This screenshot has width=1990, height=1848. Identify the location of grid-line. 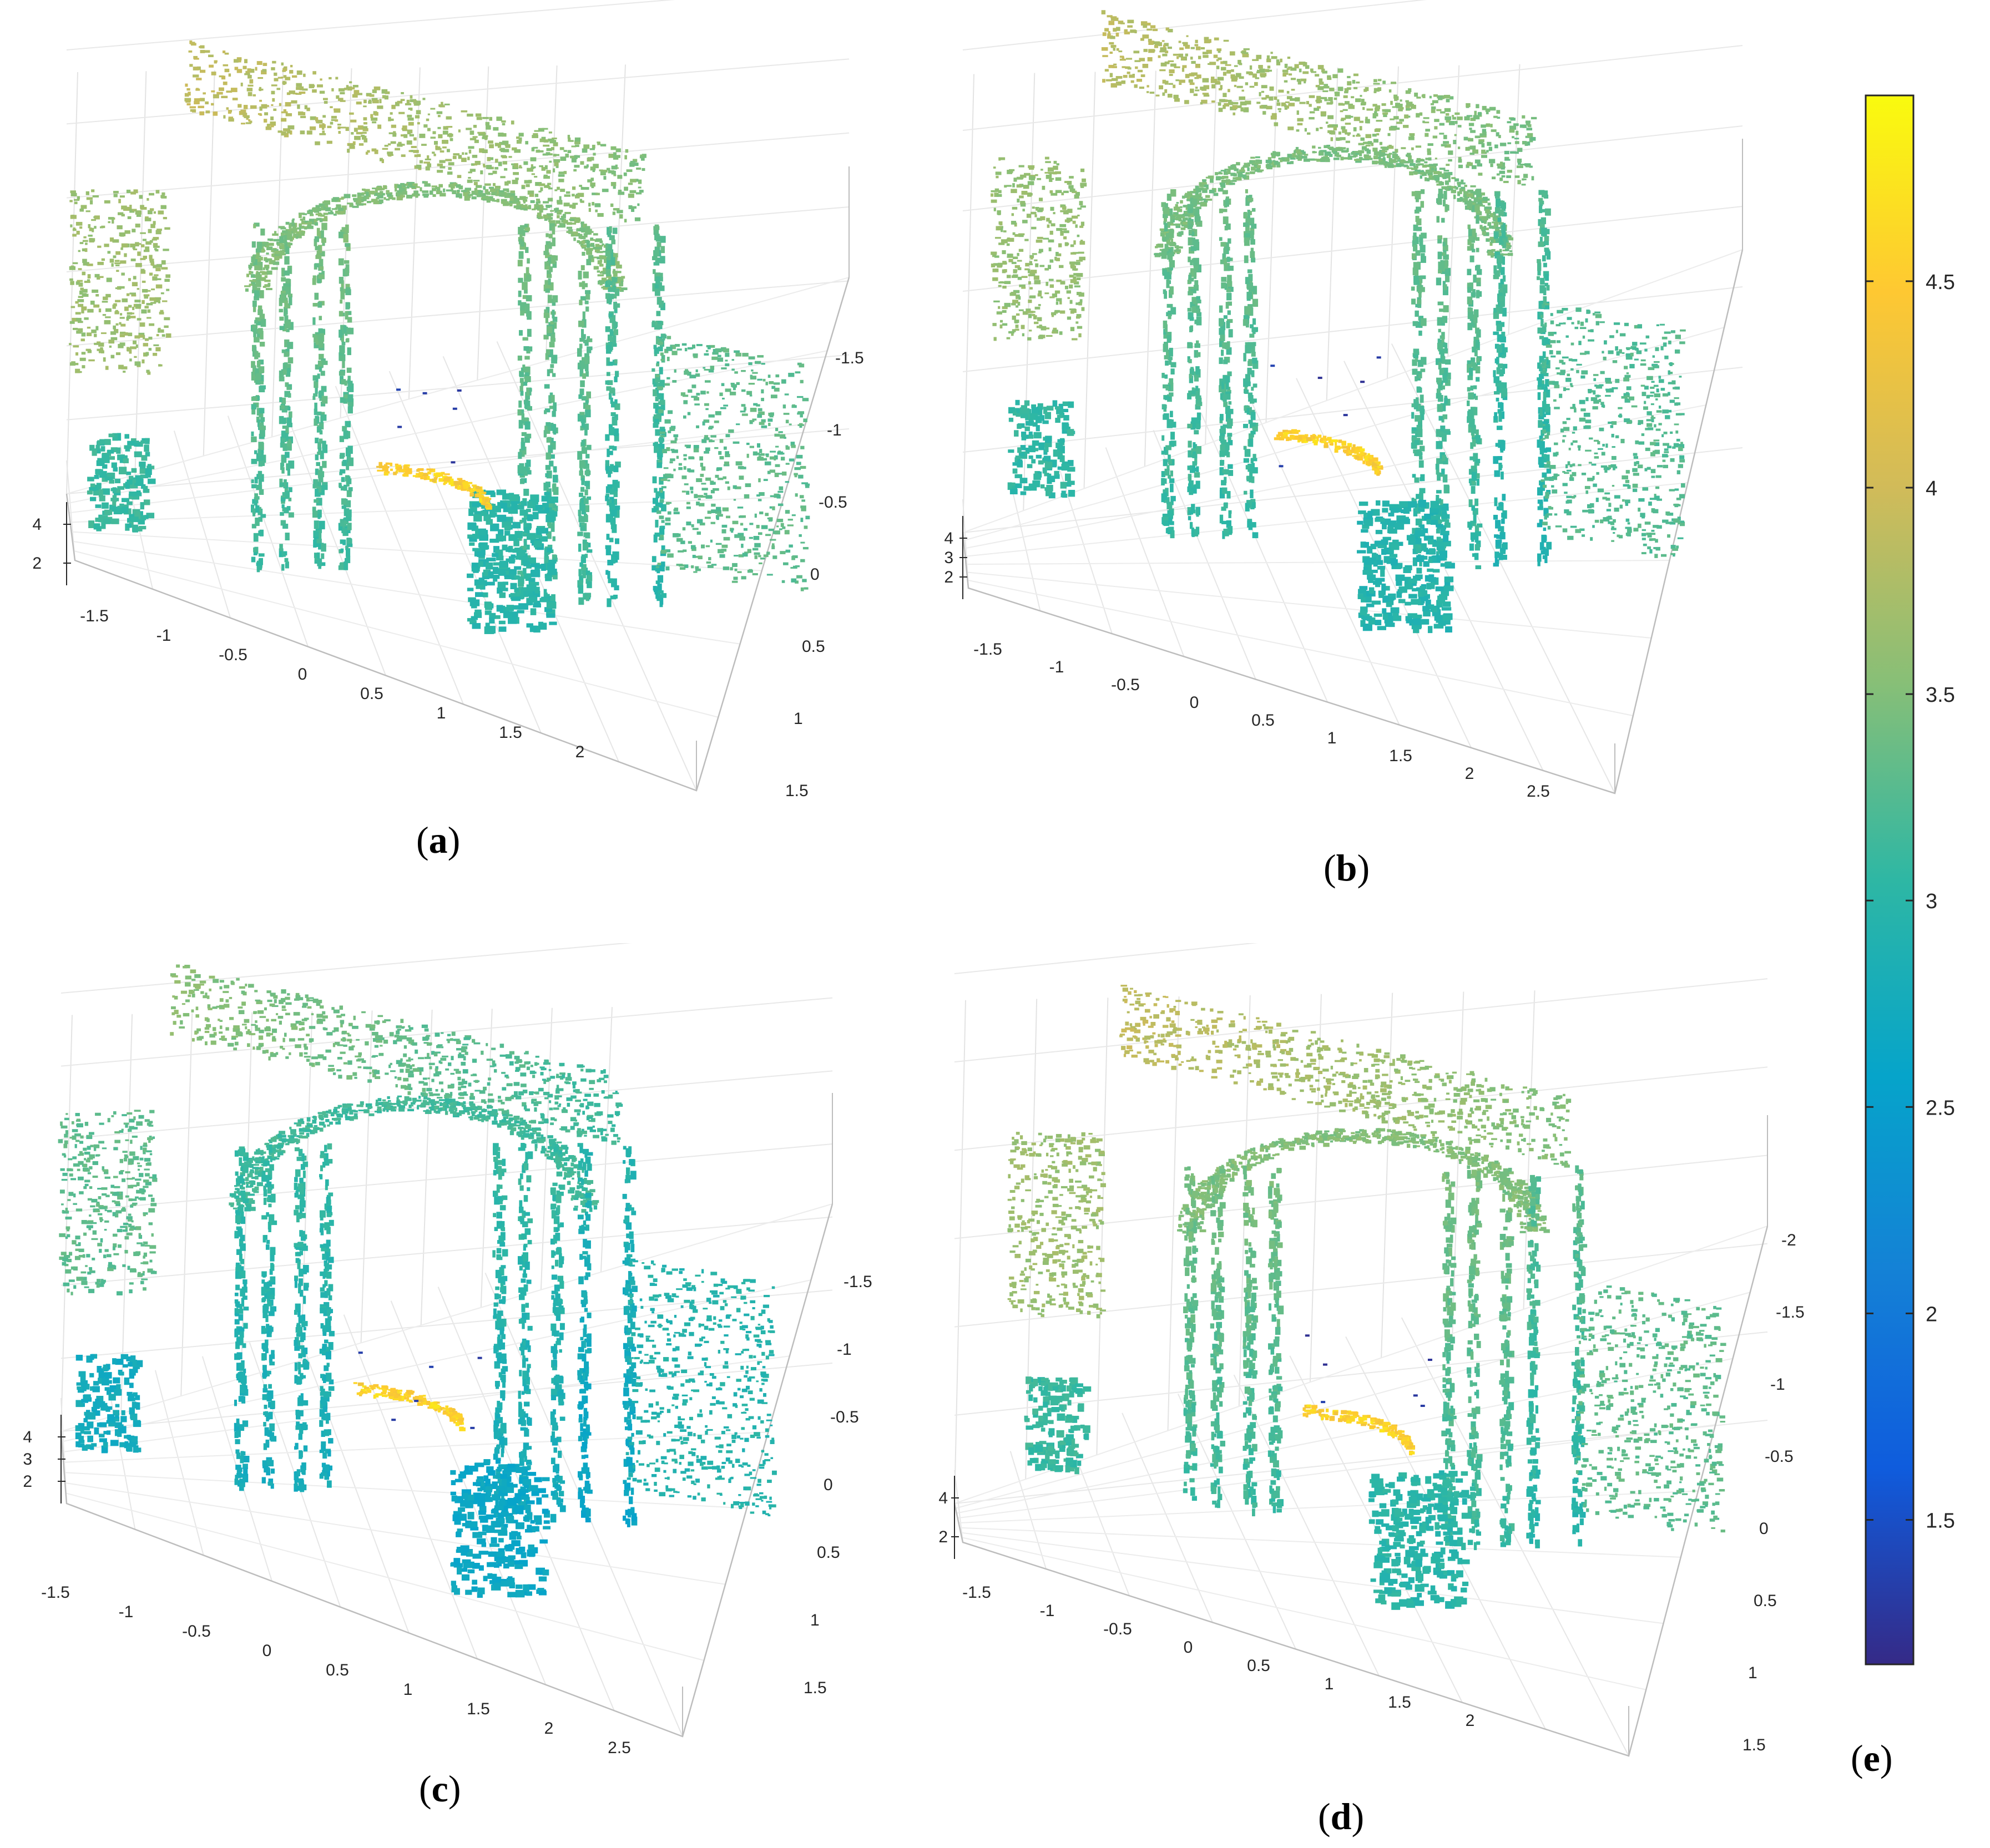
(1309, 605).